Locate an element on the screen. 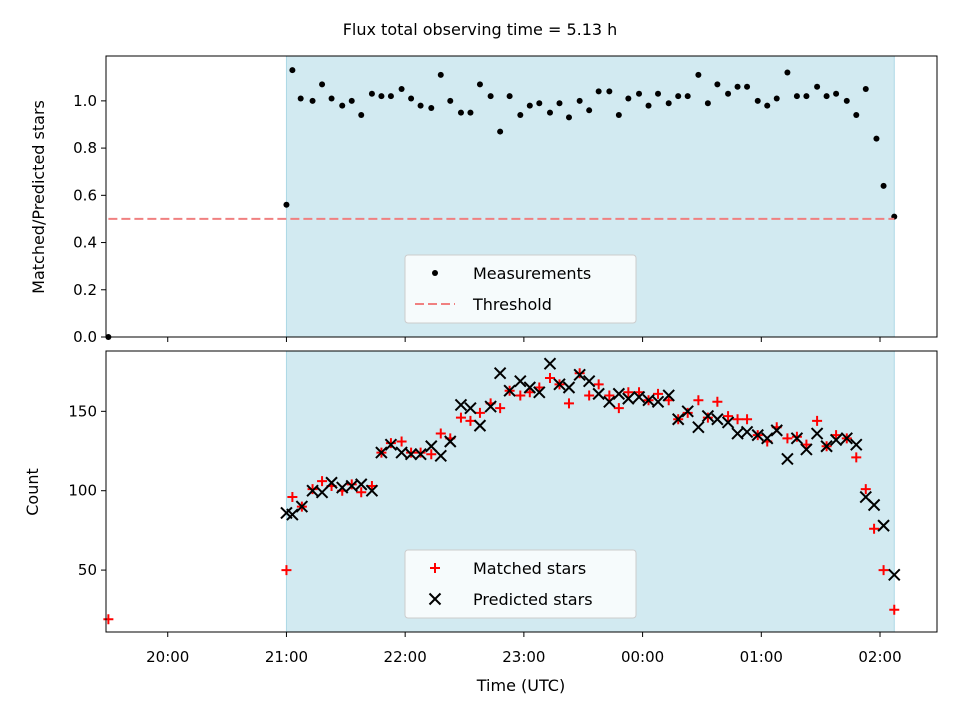 This screenshot has height=720, width=960. bottom-y-tick-label: 50 is located at coordinates (87, 570).